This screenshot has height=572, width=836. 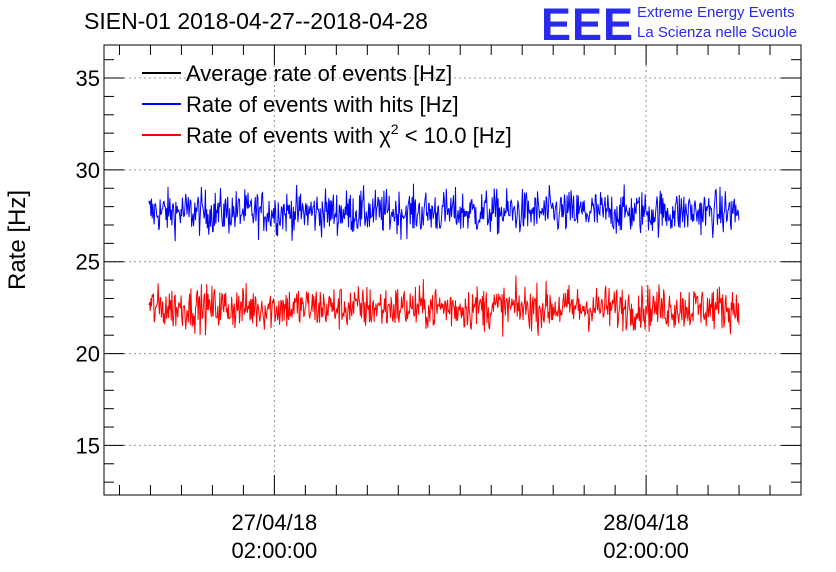 What do you see at coordinates (717, 32) in the screenshot?
I see `brand-line-2: La Scienza nelle Scuole` at bounding box center [717, 32].